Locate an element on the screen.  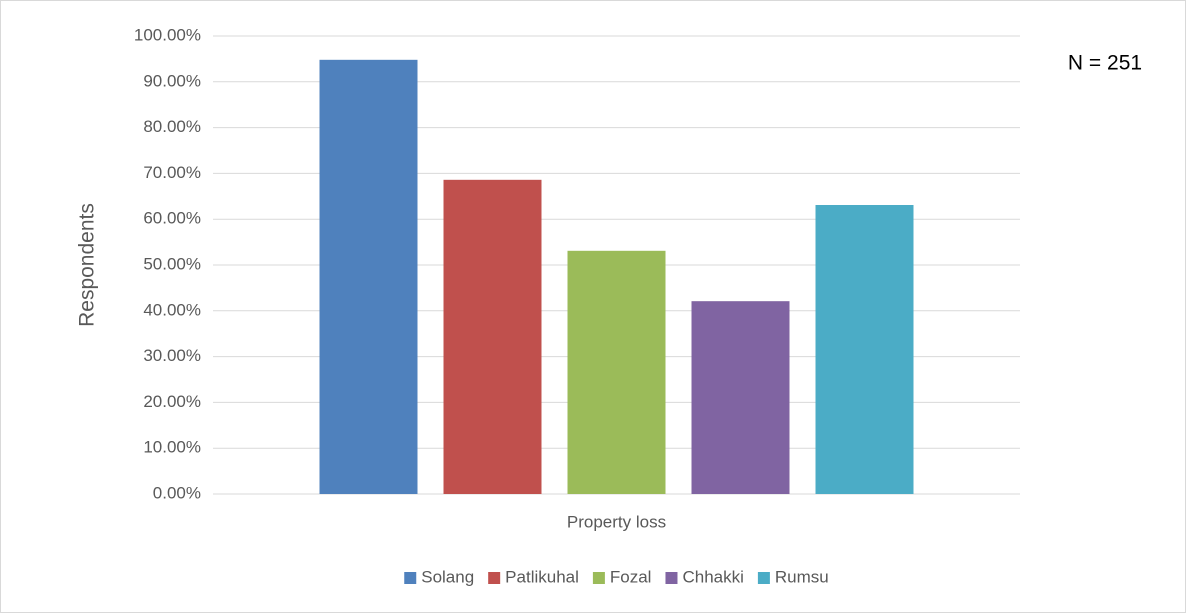
legend-label: Chhakki is located at coordinates (712, 576).